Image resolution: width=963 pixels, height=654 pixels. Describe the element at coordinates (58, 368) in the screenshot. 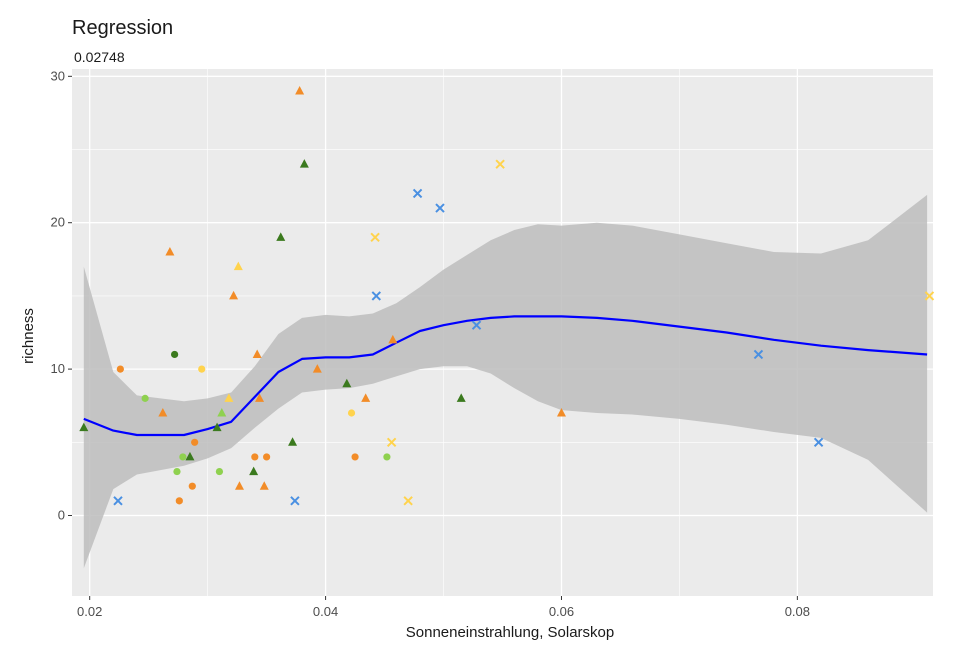

I see `y-tick-label: 10` at that location.